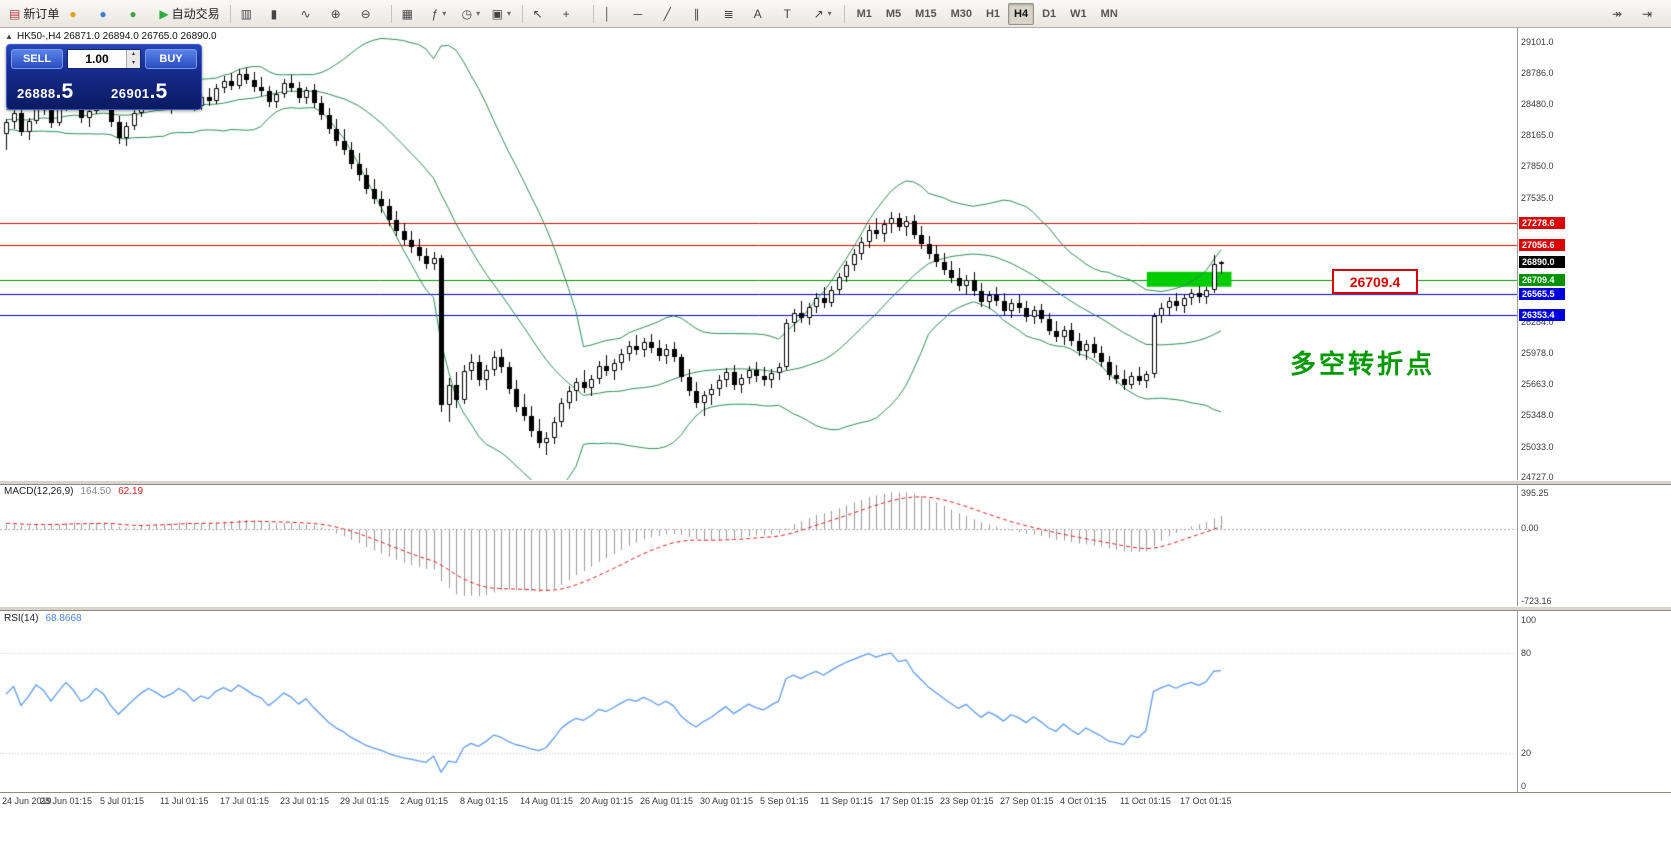 Image resolution: width=1671 pixels, height=865 pixels. Describe the element at coordinates (1652, 14) in the screenshot. I see `chart-shift-button: ⇥` at that location.